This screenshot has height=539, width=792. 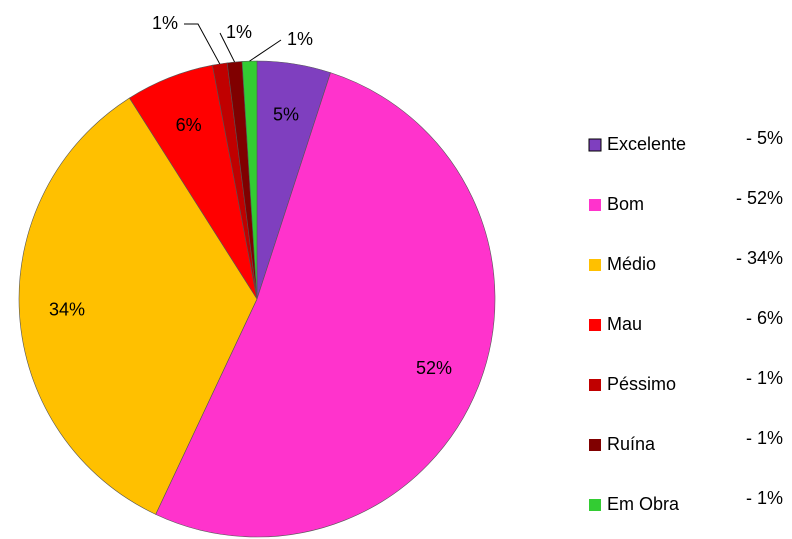 What do you see at coordinates (764, 318) in the screenshot?
I see `legend-value: - 6%` at bounding box center [764, 318].